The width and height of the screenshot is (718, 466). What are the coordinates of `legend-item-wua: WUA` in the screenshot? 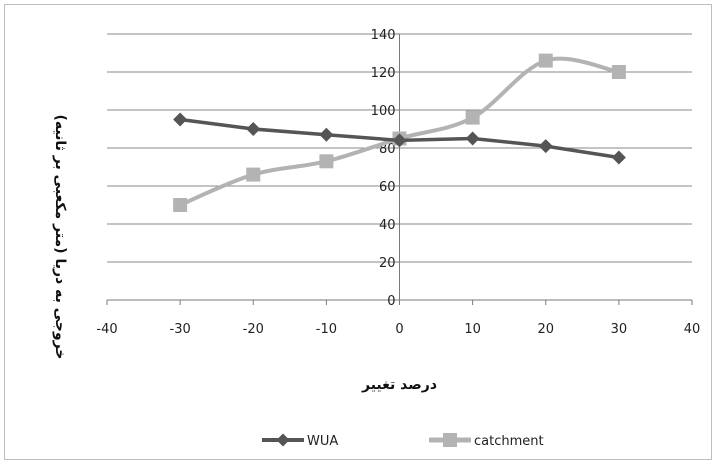 It's located at (300, 442).